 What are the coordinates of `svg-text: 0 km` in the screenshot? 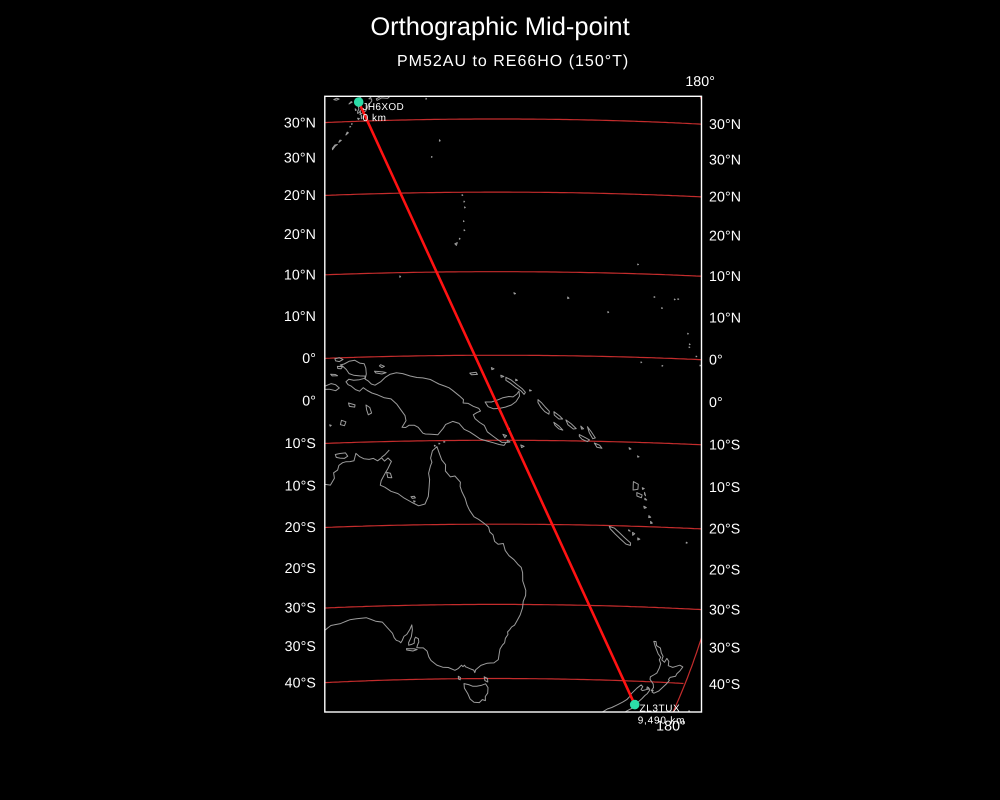 It's located at (375, 118).